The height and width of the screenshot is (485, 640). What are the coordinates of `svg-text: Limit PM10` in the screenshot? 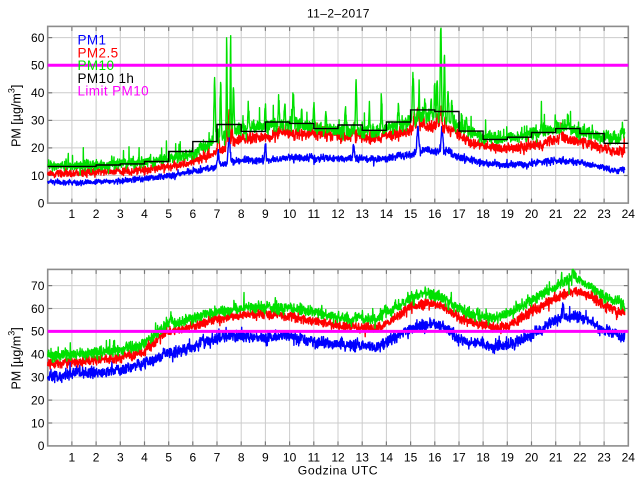 It's located at (114, 91).